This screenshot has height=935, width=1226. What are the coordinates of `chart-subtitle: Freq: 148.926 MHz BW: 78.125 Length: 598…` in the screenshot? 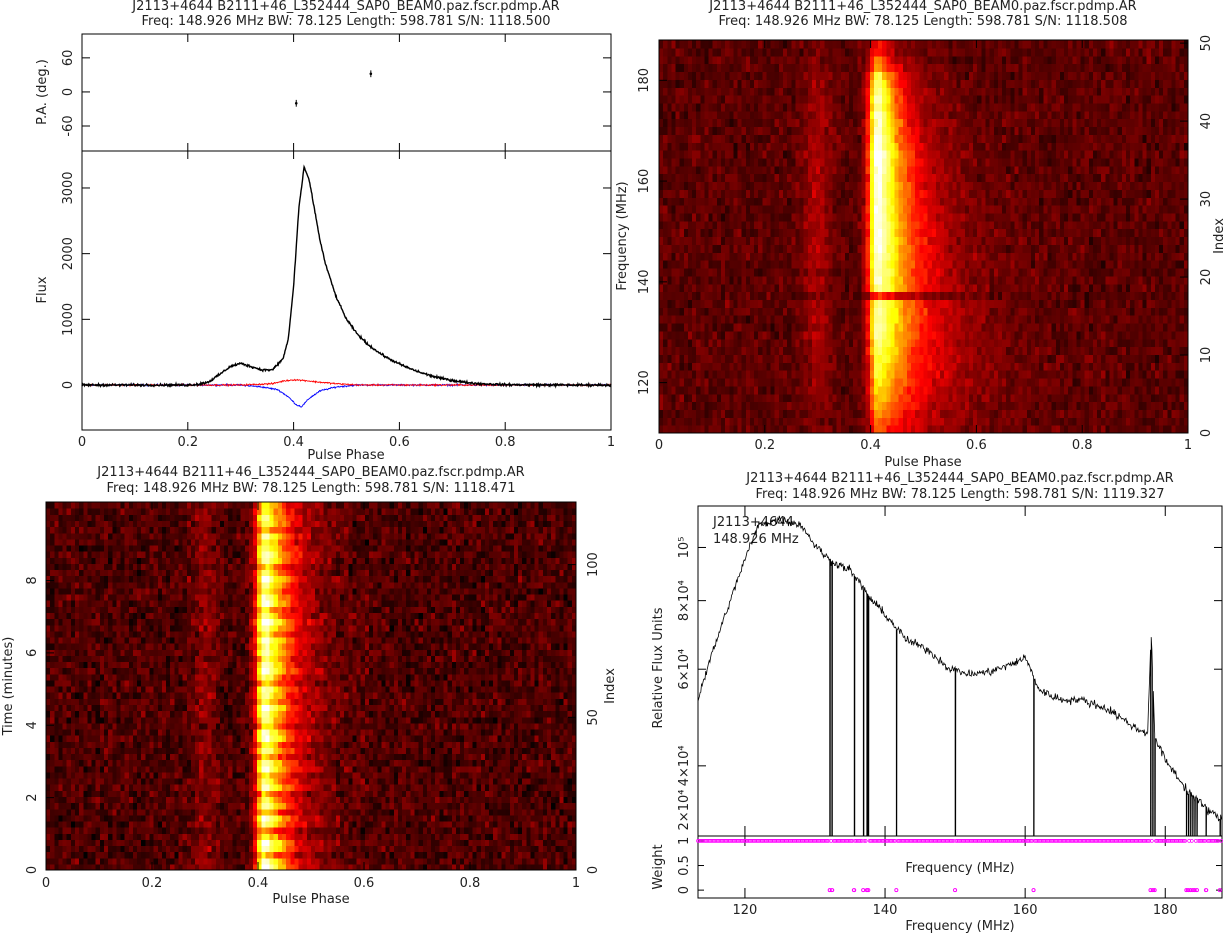 It's located at (345, 21).